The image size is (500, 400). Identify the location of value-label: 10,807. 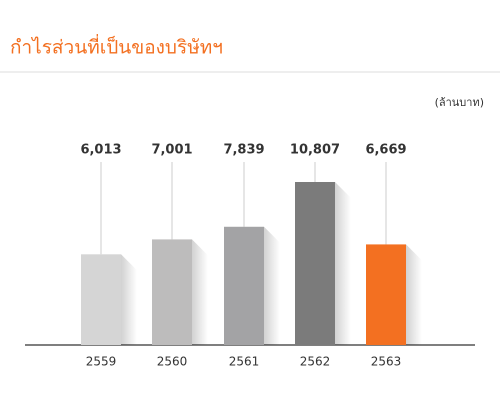
(315, 150).